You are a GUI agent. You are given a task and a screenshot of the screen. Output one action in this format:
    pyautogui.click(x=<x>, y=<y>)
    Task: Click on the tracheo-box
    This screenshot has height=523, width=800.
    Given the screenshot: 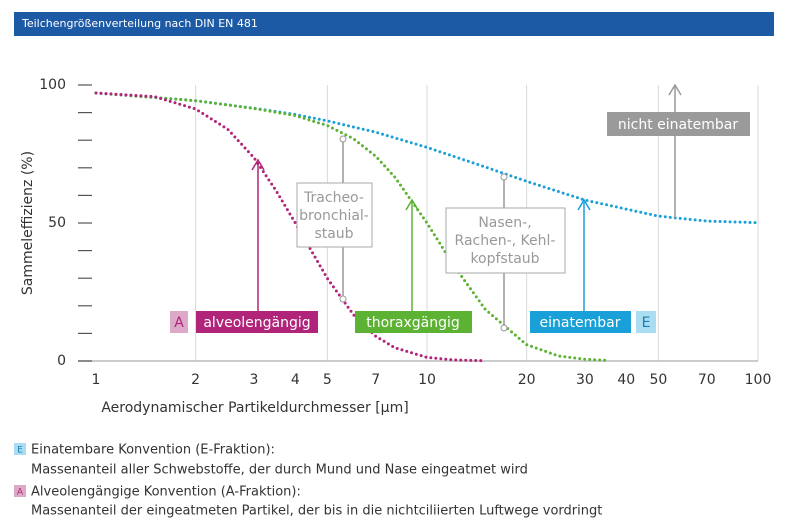 What is the action you would take?
    pyautogui.click(x=334, y=215)
    